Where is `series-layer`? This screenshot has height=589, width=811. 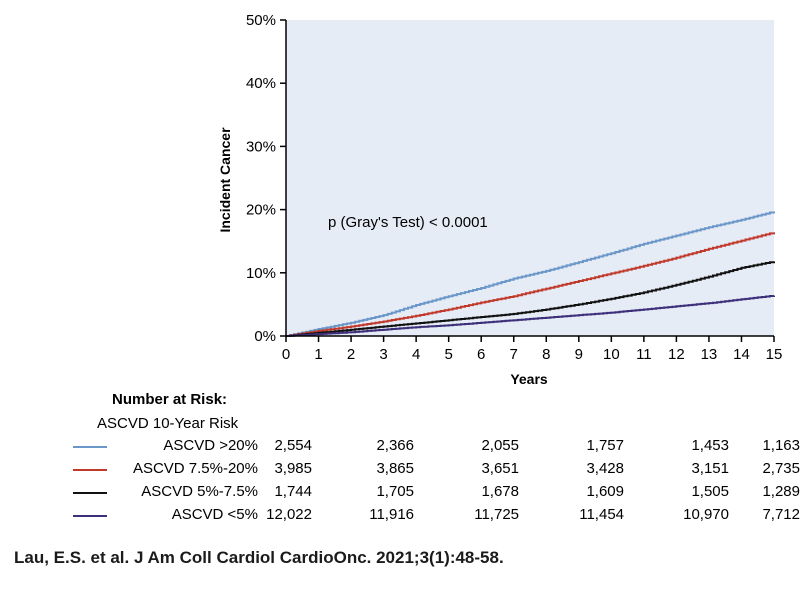
series-layer is located at coordinates (530, 274).